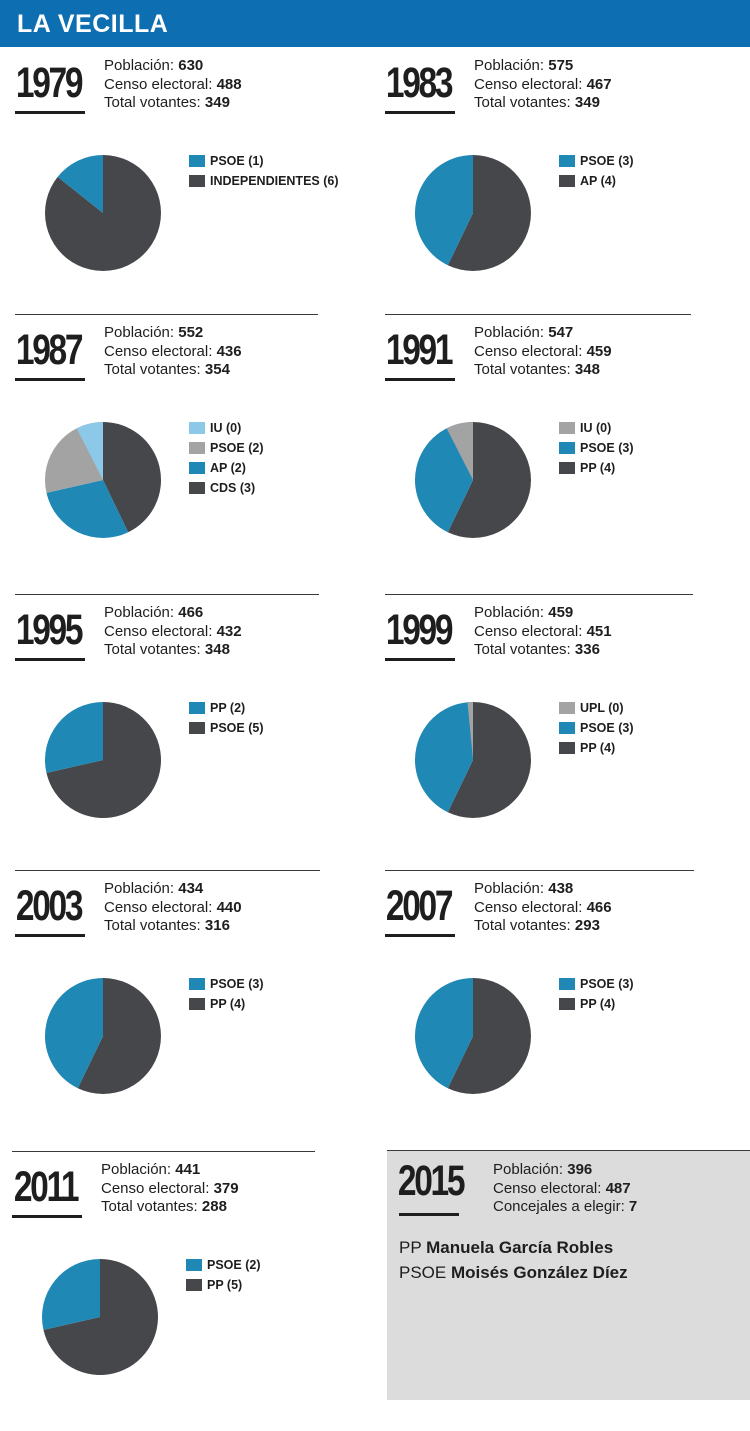 The image size is (750, 1431). Describe the element at coordinates (537, 925) in the screenshot. I see `stat-votantes: Total votantes: 293` at that location.